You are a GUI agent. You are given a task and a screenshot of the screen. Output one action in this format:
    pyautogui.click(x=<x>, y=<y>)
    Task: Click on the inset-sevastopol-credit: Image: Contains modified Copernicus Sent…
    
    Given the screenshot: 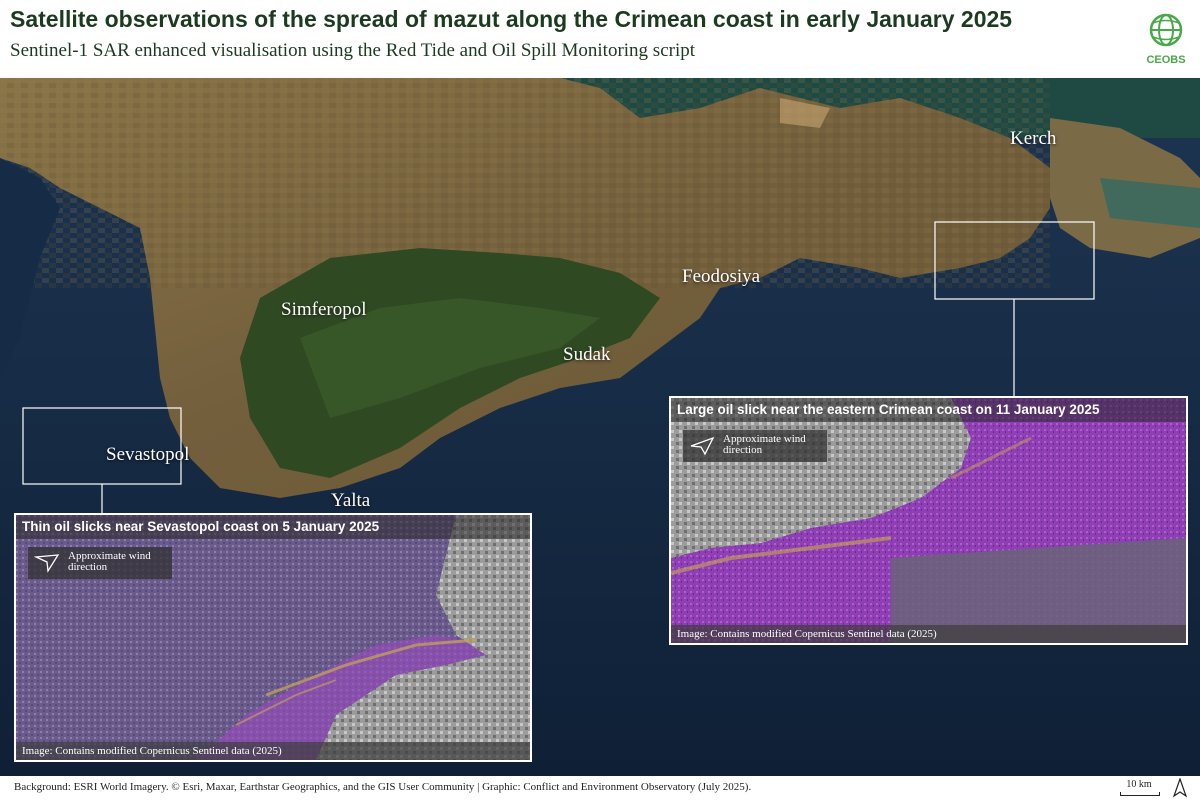 What is the action you would take?
    pyautogui.click(x=273, y=751)
    